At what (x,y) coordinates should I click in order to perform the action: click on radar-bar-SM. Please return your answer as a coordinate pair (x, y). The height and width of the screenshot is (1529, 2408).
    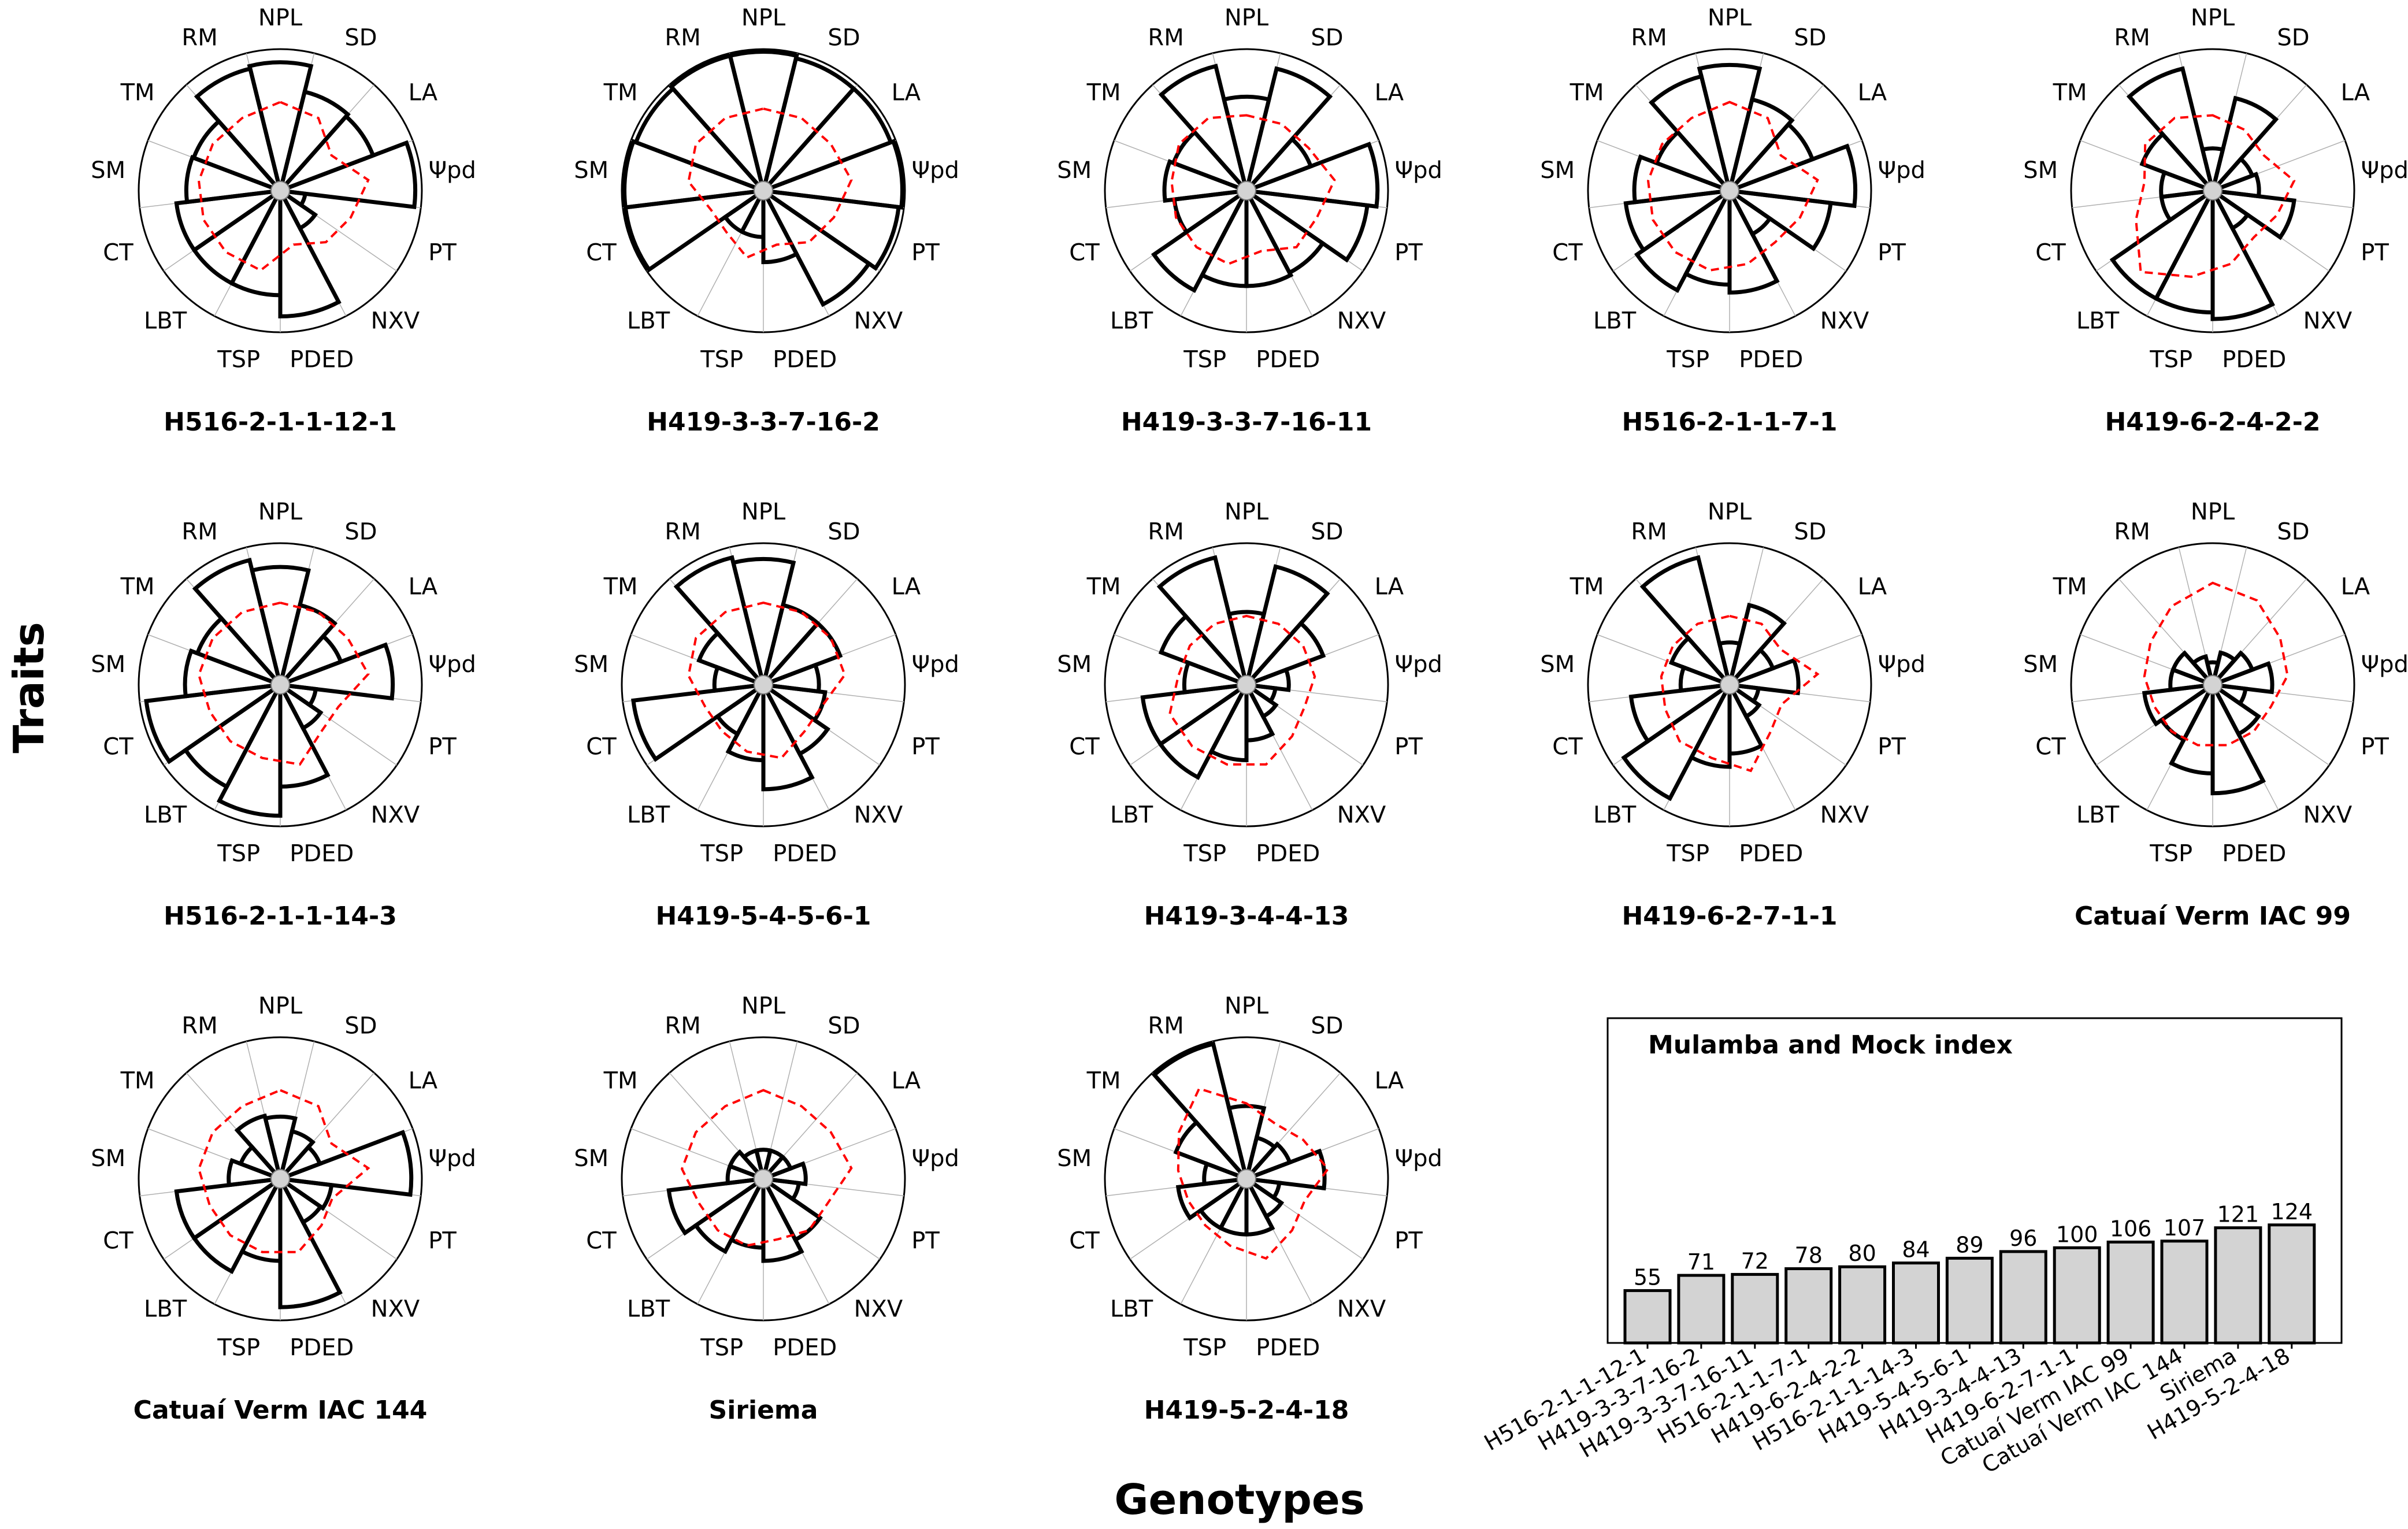
    Looking at the image, I should click on (693, 174).